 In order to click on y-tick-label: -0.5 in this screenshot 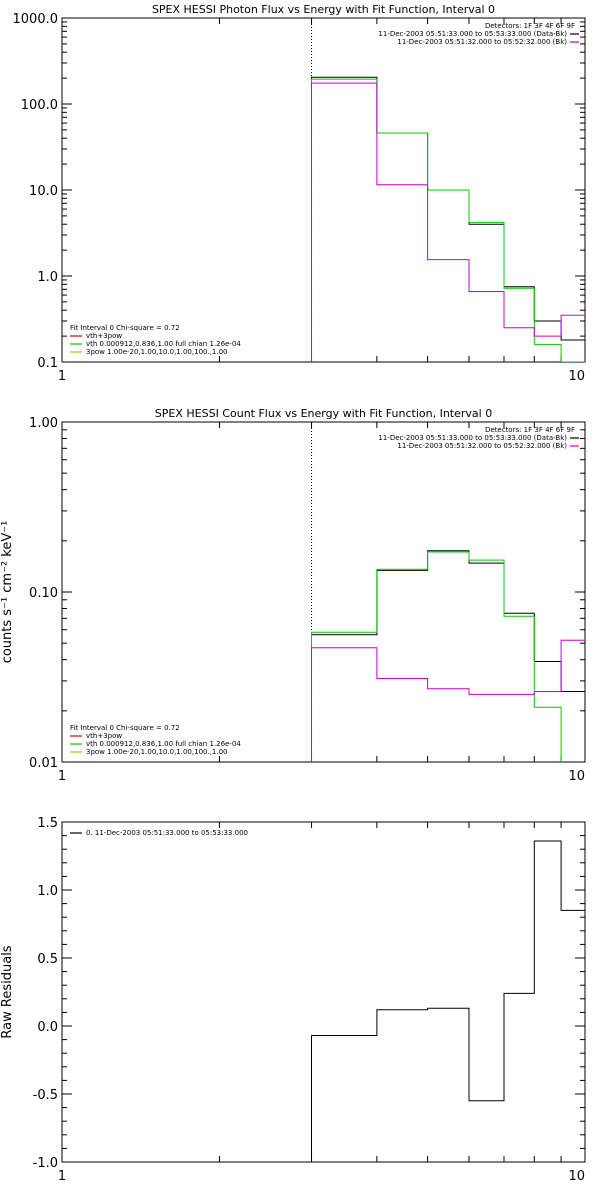, I will do `click(45, 1095)`.